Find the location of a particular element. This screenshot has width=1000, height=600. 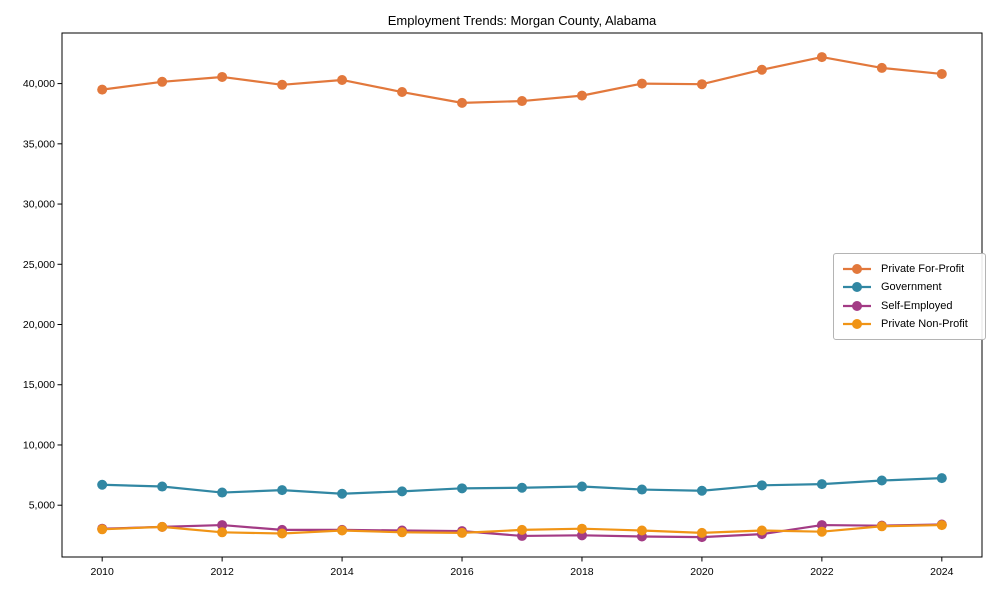

legend-item: Government is located at coordinates (909, 287).